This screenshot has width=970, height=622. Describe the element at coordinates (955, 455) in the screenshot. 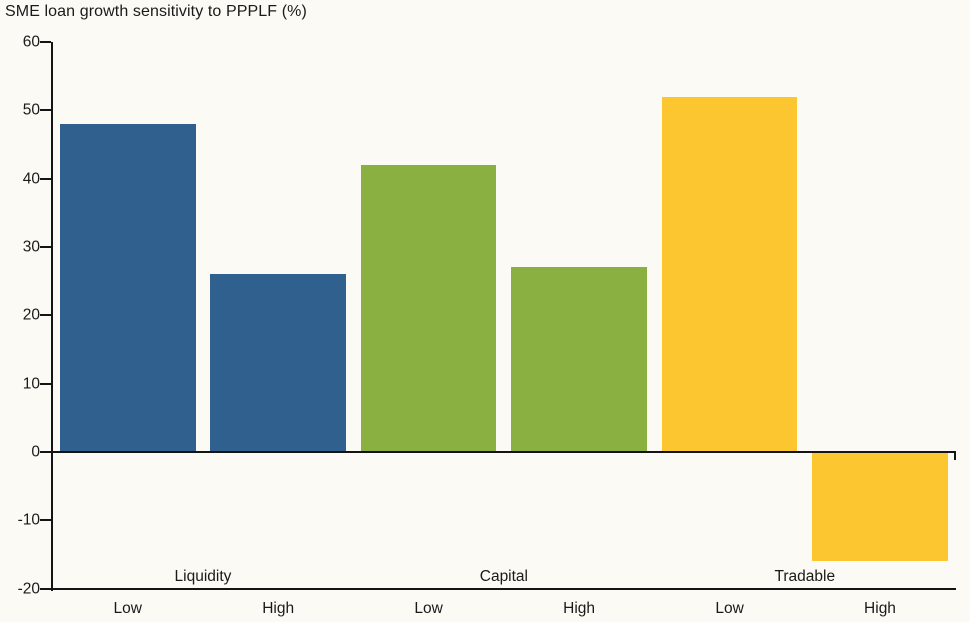

I see `zero-line-end-tick` at that location.